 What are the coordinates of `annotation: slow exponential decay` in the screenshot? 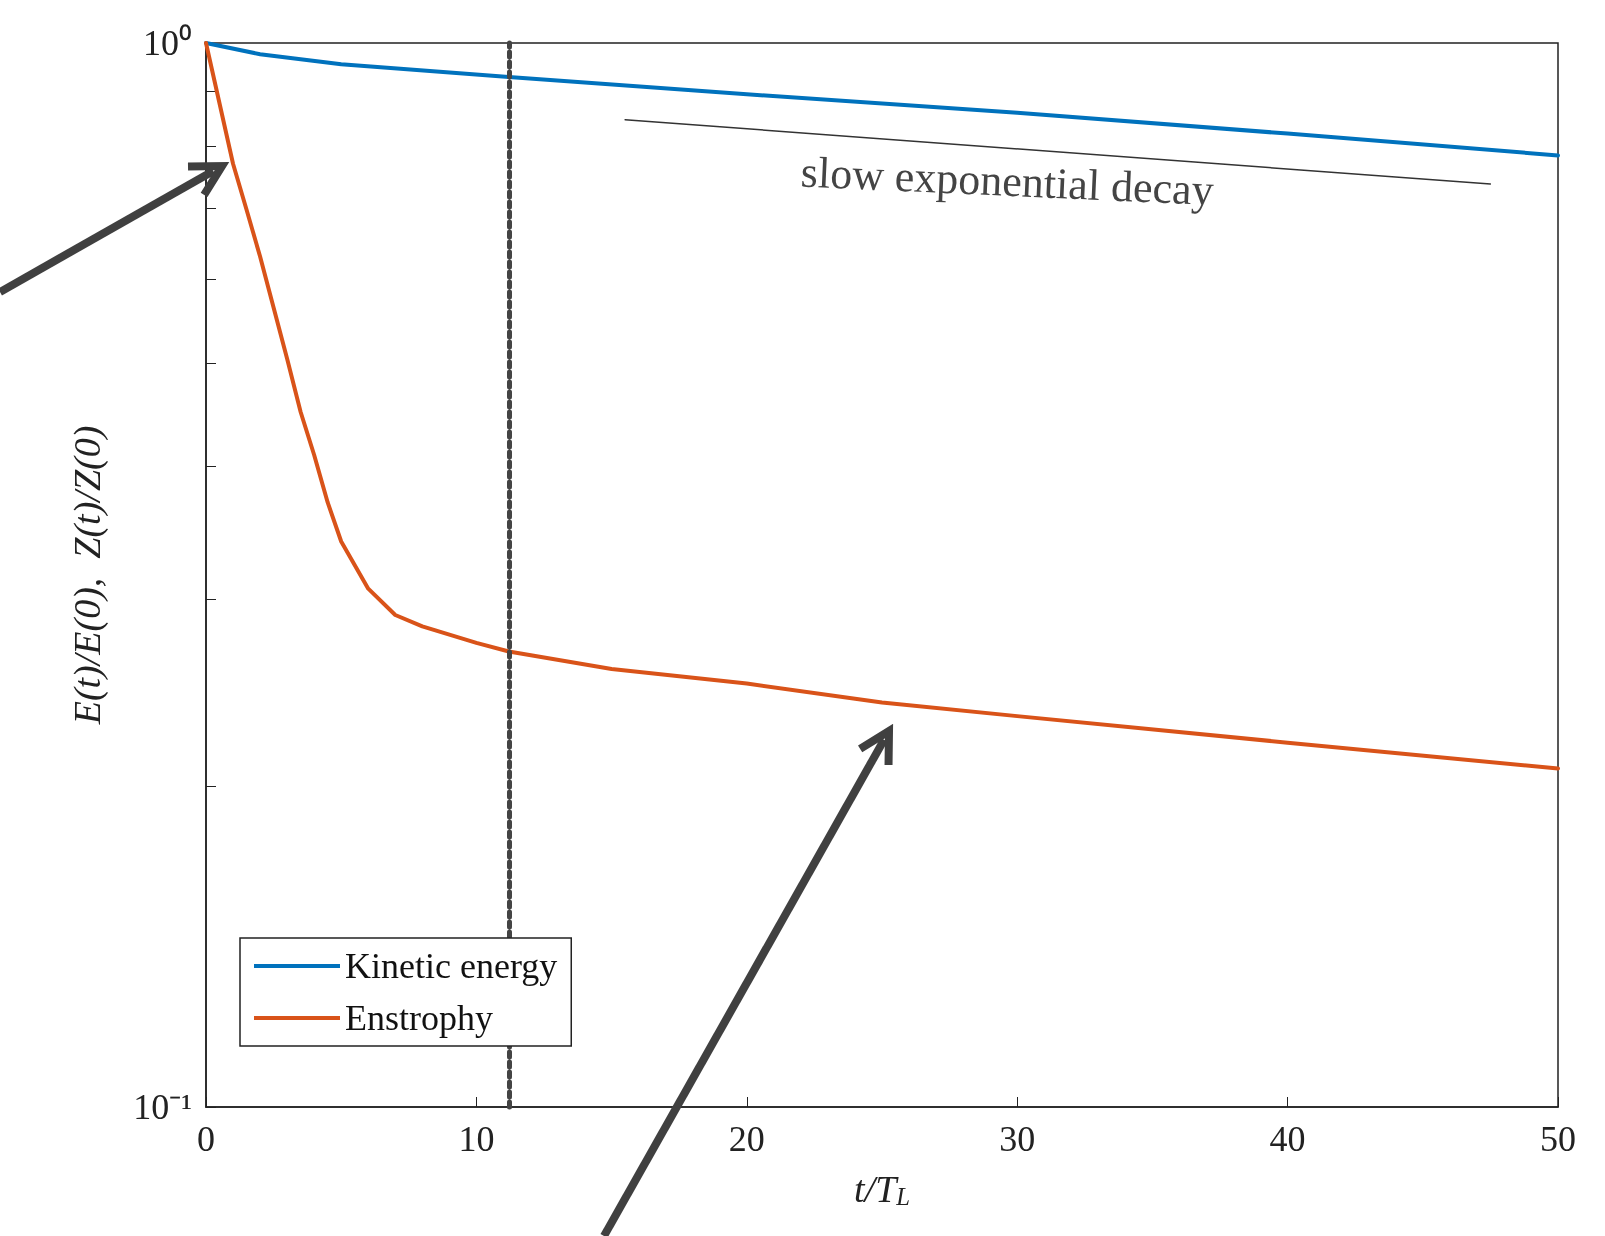 It's located at (1007, 181).